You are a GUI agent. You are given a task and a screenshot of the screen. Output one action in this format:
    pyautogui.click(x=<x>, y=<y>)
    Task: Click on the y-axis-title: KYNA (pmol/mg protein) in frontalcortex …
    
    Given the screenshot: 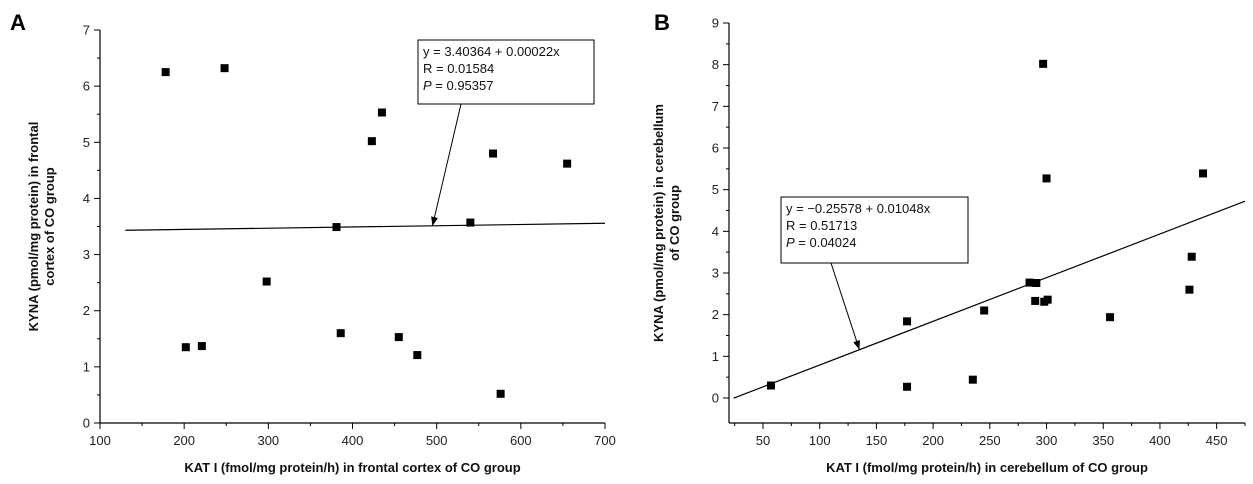 What is the action you would take?
    pyautogui.click(x=41, y=227)
    